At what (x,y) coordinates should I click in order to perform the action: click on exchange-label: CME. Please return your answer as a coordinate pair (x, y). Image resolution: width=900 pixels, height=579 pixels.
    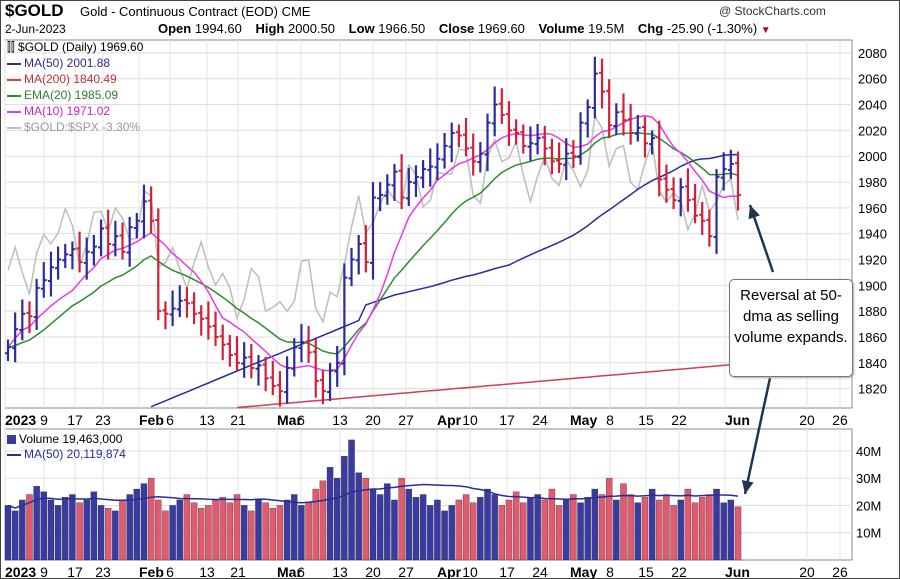
    Looking at the image, I should click on (296, 11).